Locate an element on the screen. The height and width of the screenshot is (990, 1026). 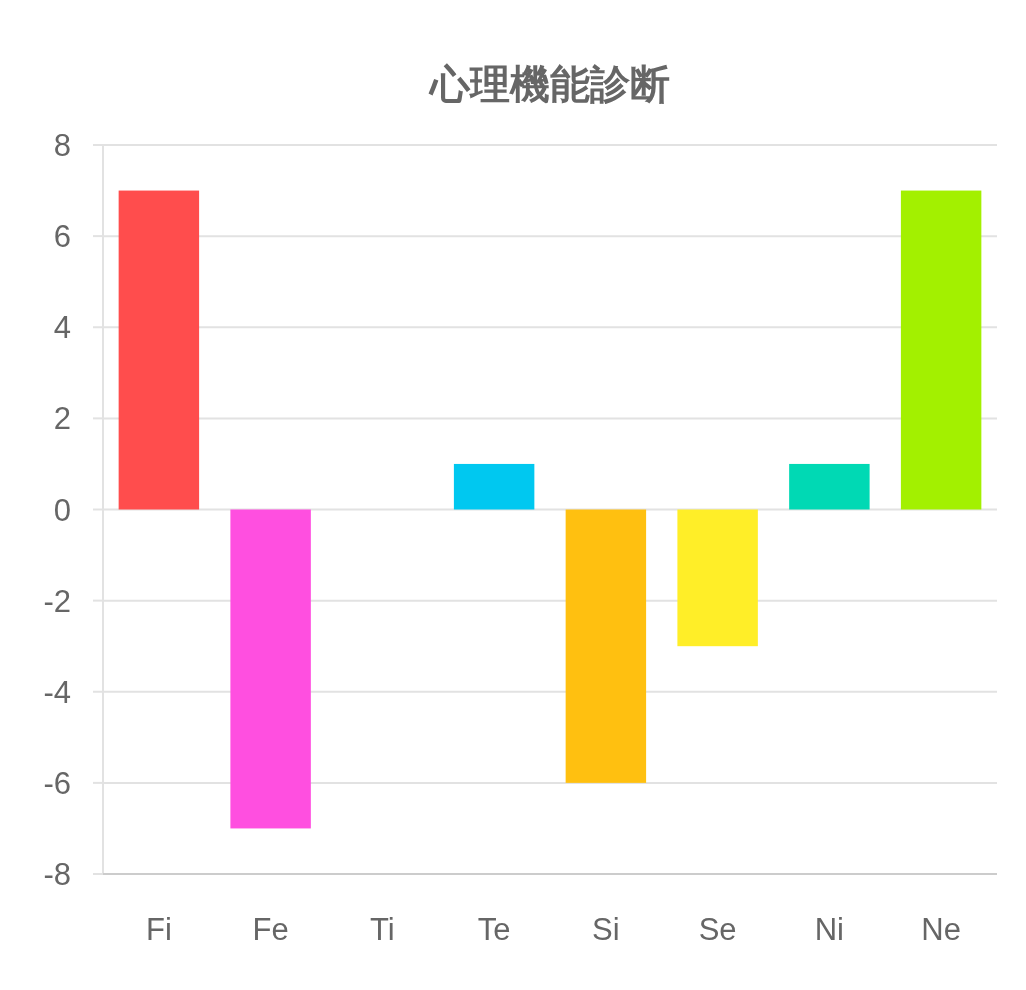
y-tick-label: 4 is located at coordinates (62, 328).